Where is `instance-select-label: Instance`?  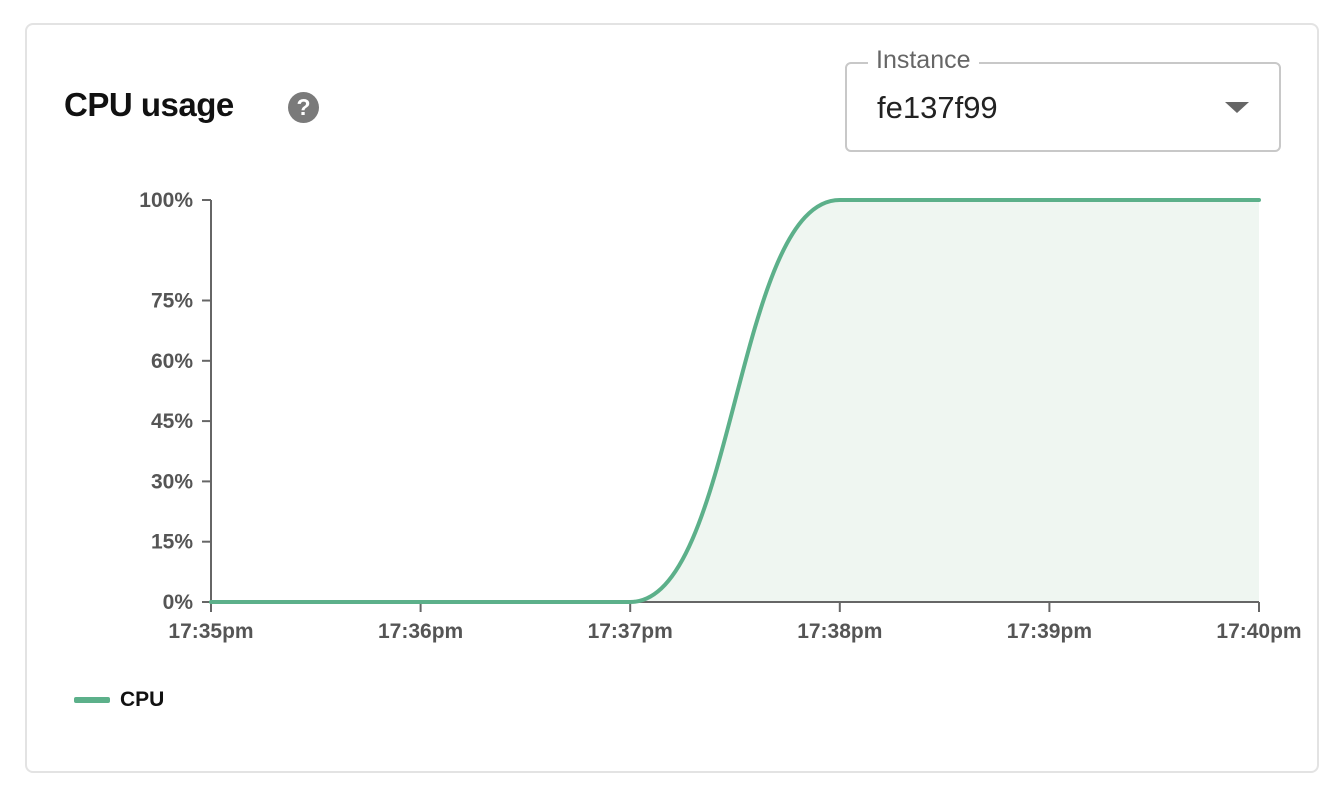 instance-select-label: Instance is located at coordinates (923, 60).